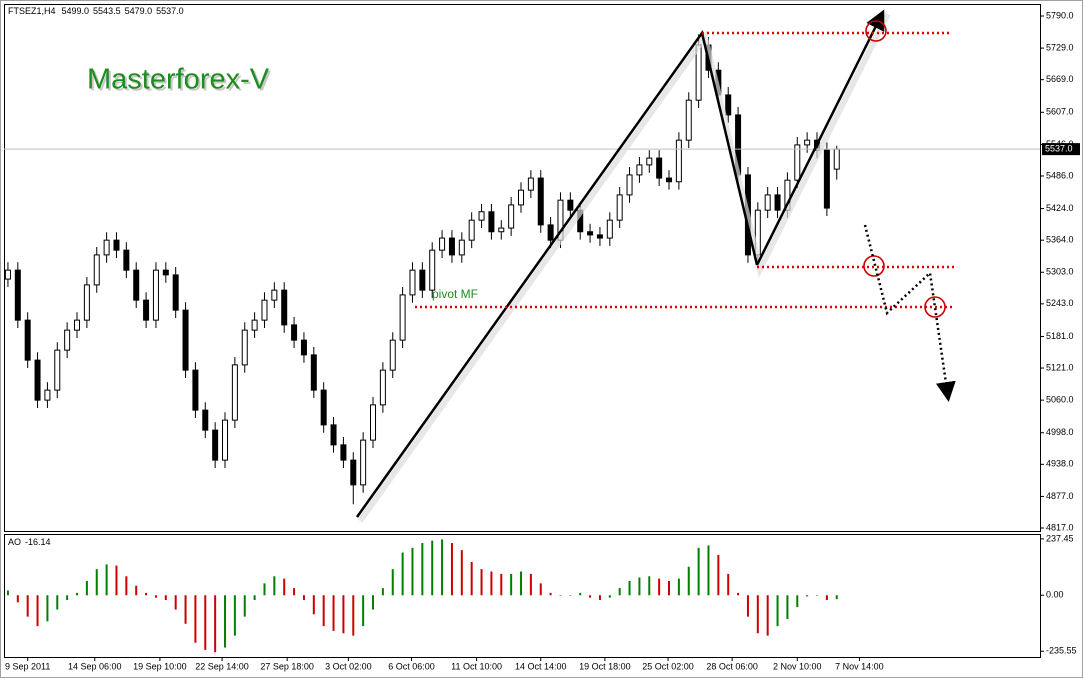  What do you see at coordinates (1060, 208) in the screenshot?
I see `y-tick-label: 5424.0` at bounding box center [1060, 208].